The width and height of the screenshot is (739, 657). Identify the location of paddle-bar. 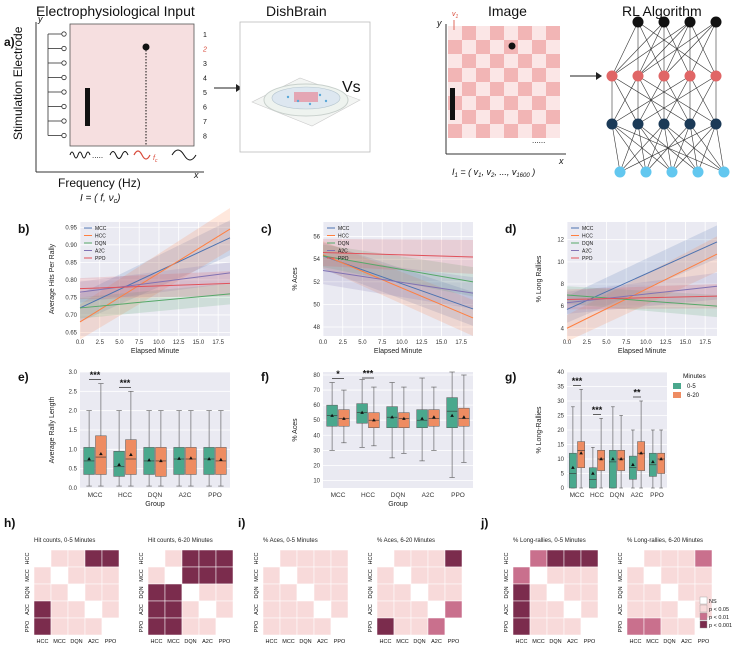
(87, 107).